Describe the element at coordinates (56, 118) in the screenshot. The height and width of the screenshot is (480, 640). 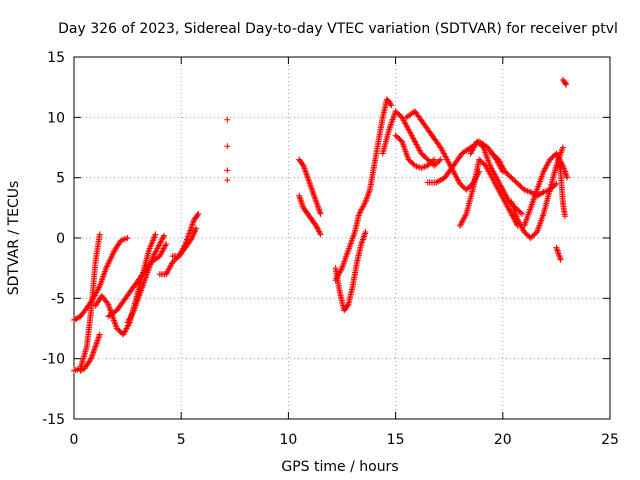
I see `y-tick-label: 10` at that location.